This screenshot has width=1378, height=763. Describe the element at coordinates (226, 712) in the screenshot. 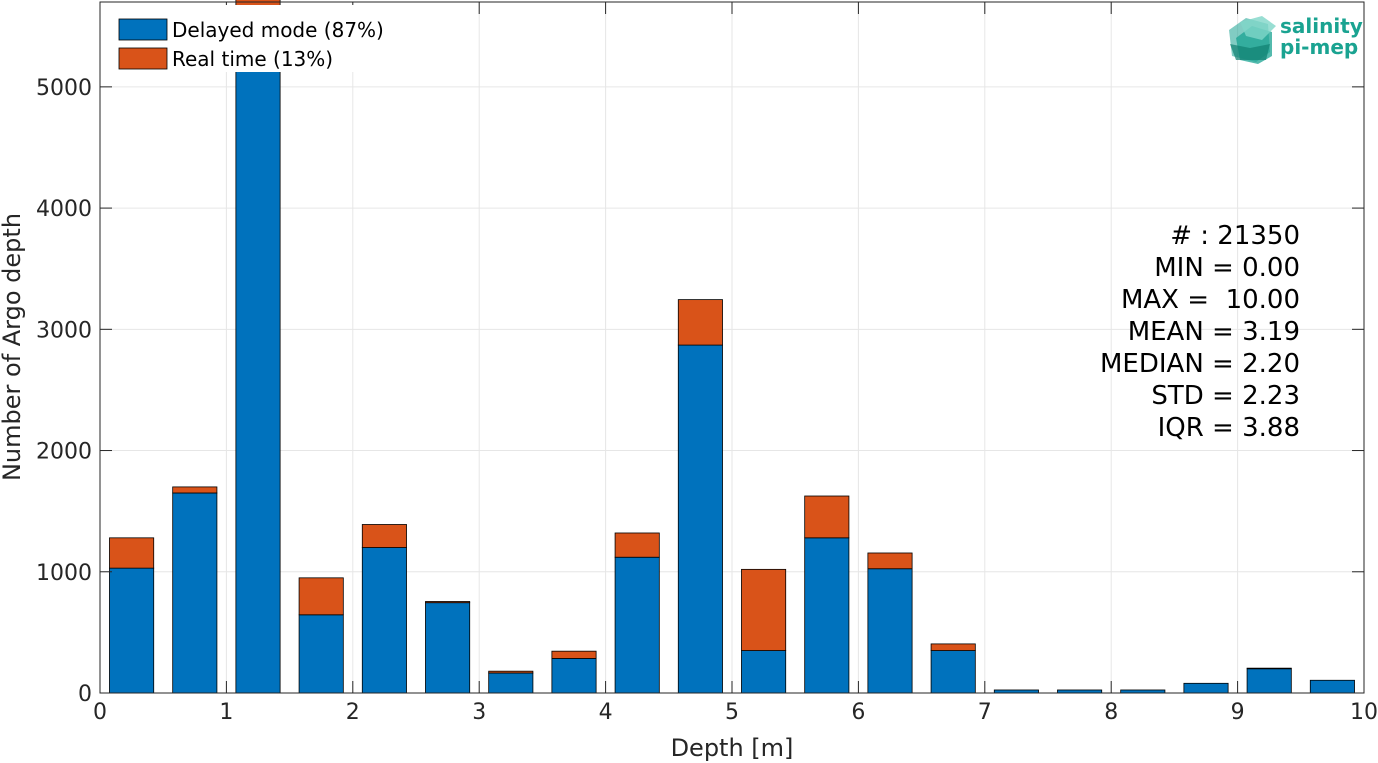

I see `x-tick-label-1: 1` at that location.